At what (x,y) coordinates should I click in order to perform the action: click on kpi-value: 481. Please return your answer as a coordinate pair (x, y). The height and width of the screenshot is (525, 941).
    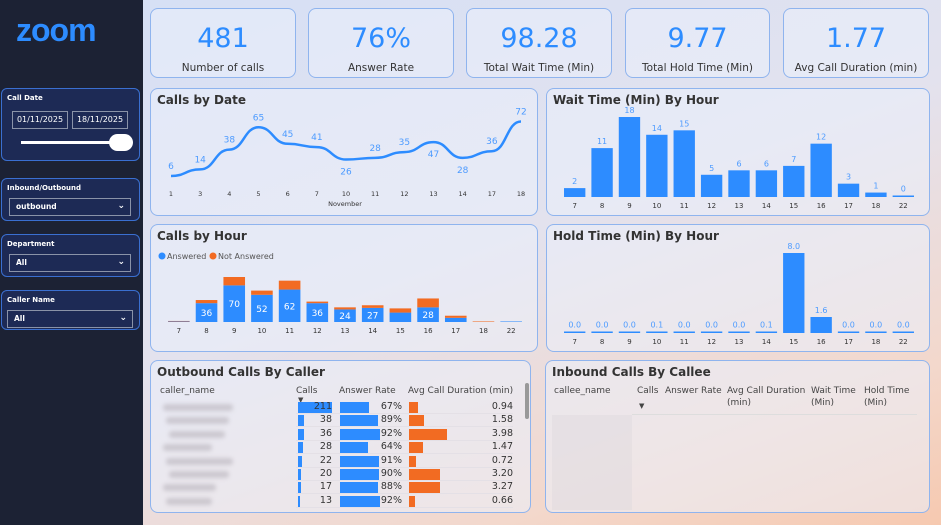
    Looking at the image, I should click on (223, 38).